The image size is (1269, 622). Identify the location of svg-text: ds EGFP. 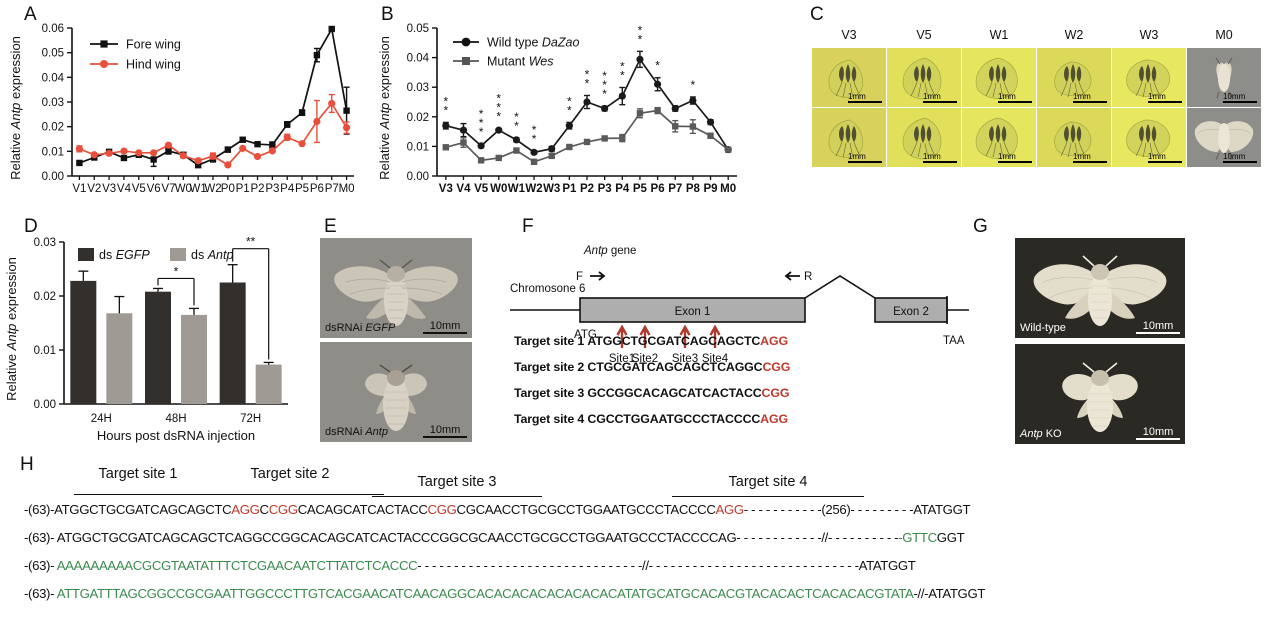
(124, 255).